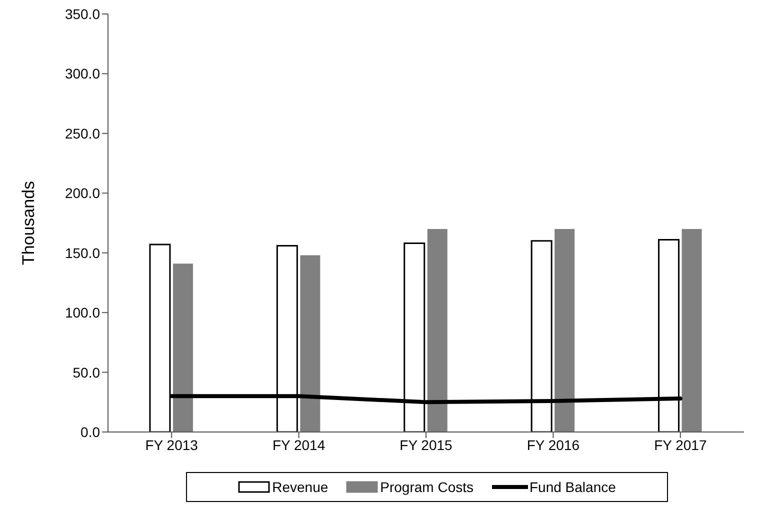  I want to click on x-tick-label: FY 2013, so click(171, 444).